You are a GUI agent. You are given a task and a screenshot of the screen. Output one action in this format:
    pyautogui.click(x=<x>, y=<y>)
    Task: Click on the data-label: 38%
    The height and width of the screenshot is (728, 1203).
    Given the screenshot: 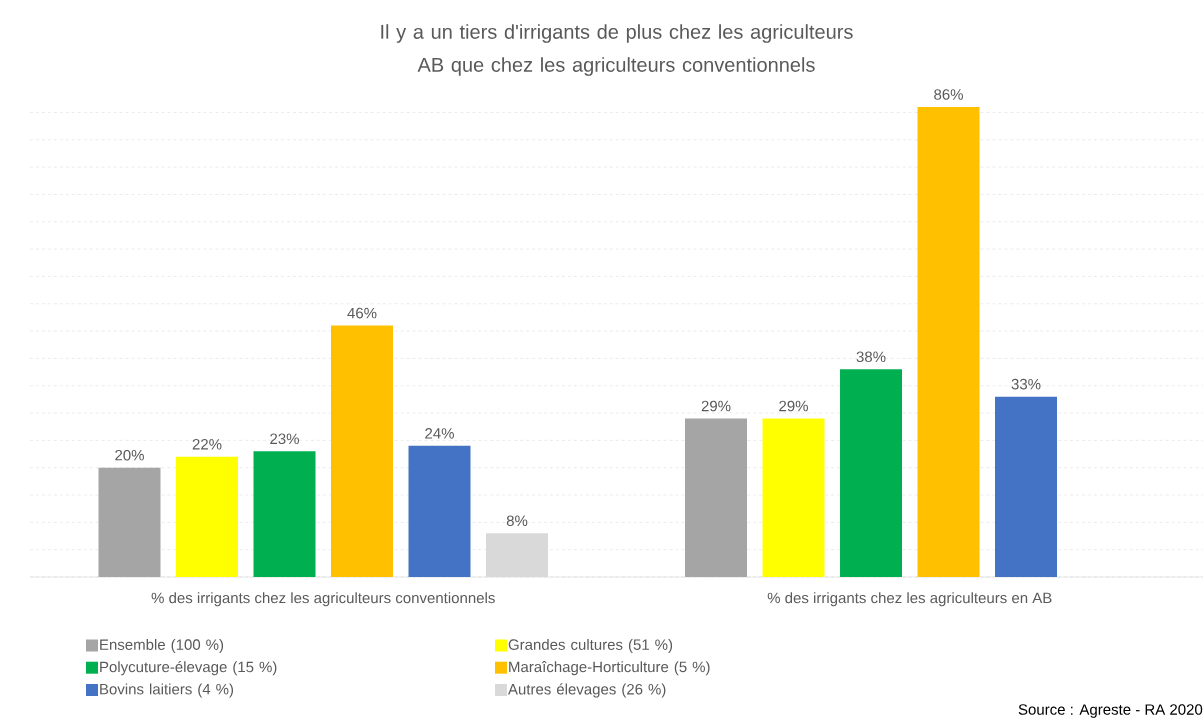 What is the action you would take?
    pyautogui.click(x=871, y=357)
    